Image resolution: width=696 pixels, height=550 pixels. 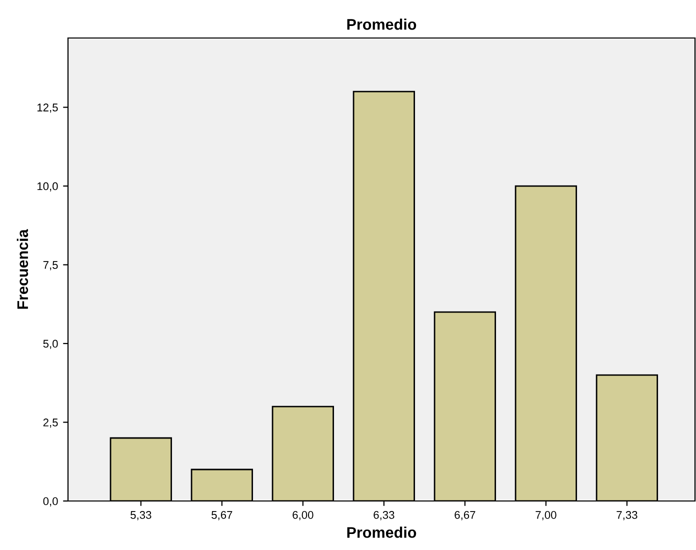 What do you see at coordinates (627, 515) in the screenshot?
I see `x-tick-label: 7,33` at bounding box center [627, 515].